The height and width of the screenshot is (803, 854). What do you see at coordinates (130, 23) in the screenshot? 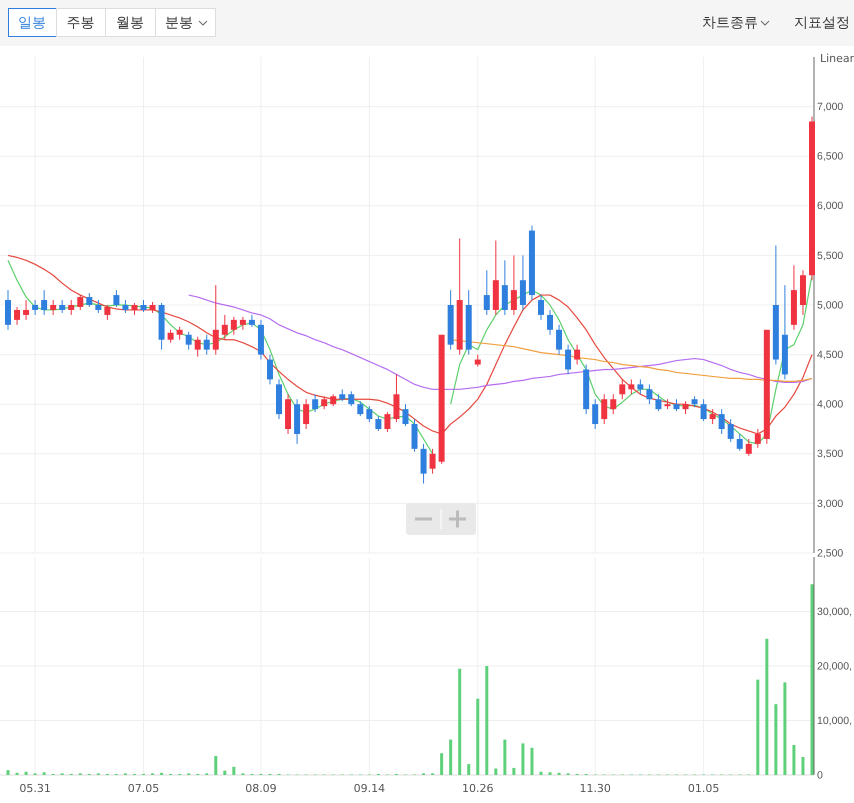
I see `text: 월봉` at bounding box center [130, 23].